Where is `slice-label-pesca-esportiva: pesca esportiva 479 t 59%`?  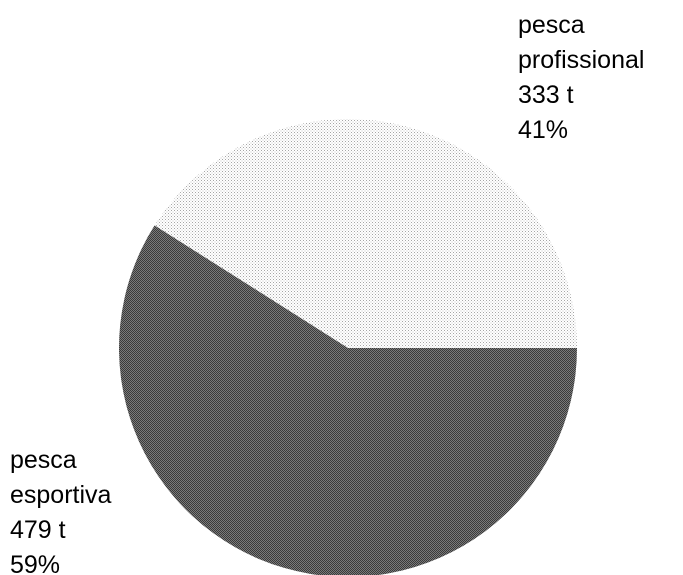 slice-label-pesca-esportiva: pesca esportiva 479 t 59% is located at coordinates (61, 510).